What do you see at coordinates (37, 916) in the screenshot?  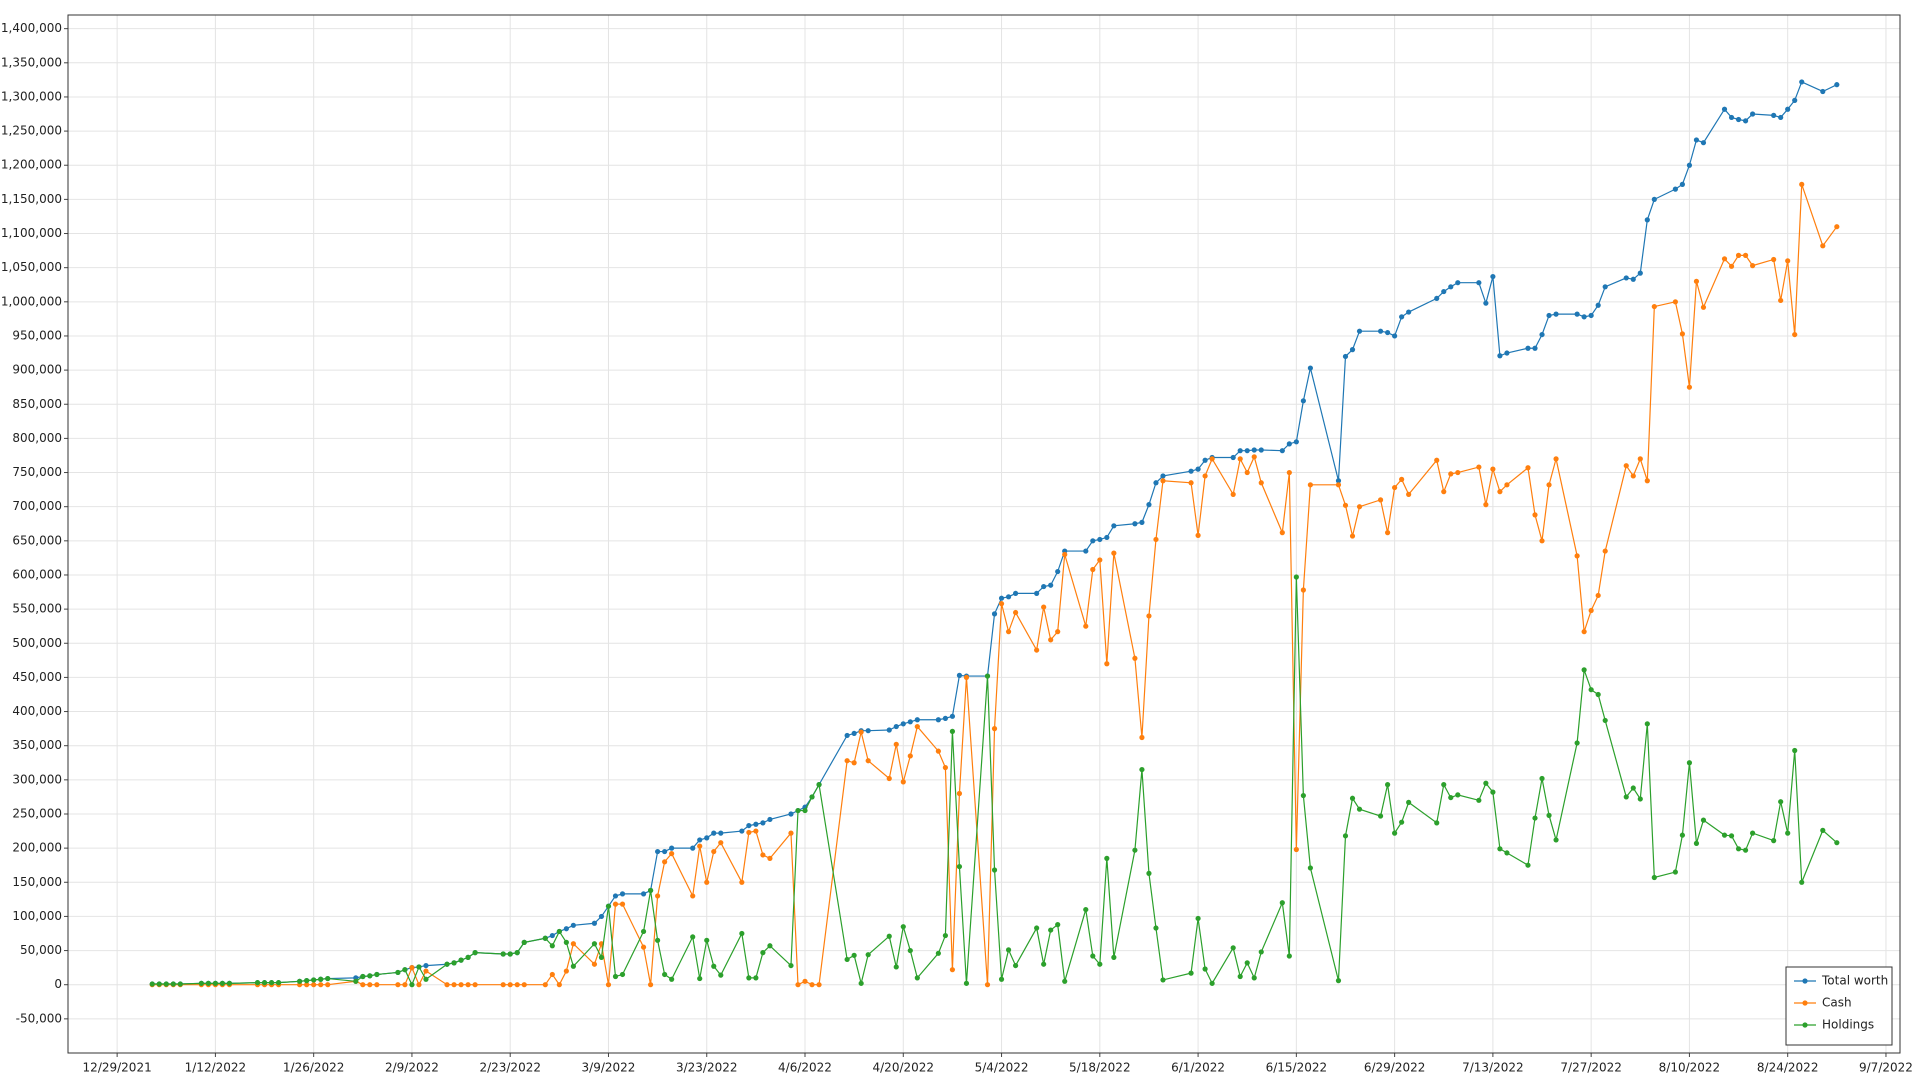 I see `y-tick-label: 100,000` at bounding box center [37, 916].